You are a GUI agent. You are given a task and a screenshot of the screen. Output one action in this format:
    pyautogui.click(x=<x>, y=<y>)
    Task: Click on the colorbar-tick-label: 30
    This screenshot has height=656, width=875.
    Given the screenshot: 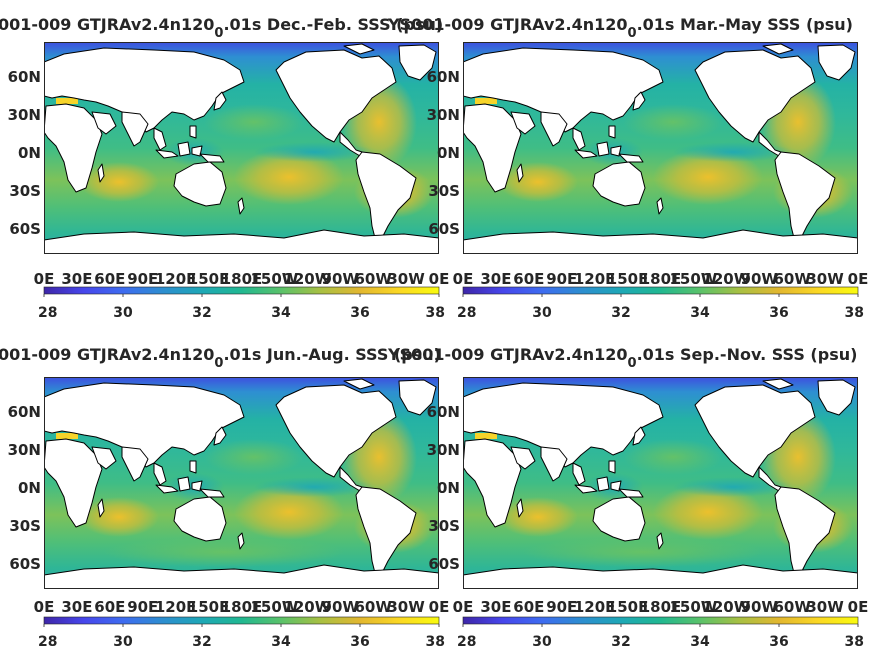 What is the action you would take?
    pyautogui.click(x=542, y=642)
    